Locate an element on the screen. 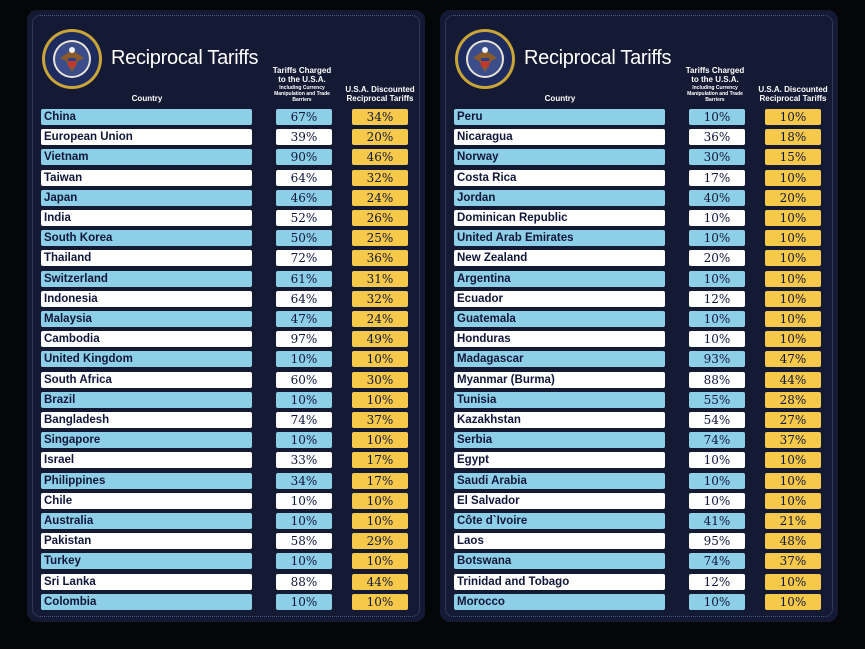 The image size is (865, 649). country-cell: Tunisia is located at coordinates (559, 399).